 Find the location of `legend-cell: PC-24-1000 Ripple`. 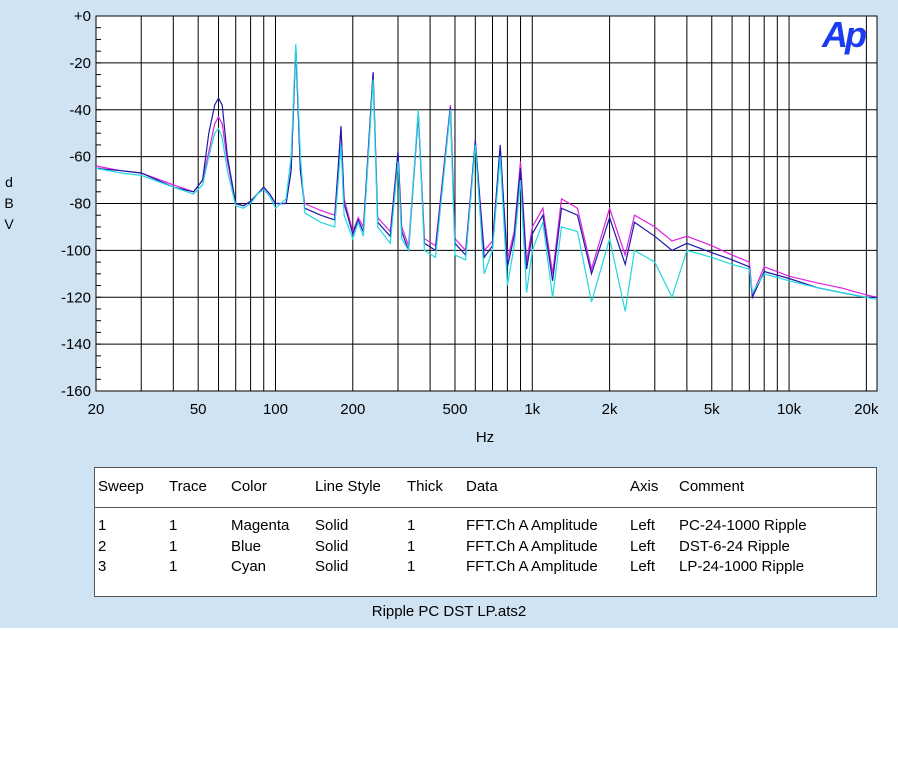

legend-cell: PC-24-1000 Ripple is located at coordinates (743, 525).